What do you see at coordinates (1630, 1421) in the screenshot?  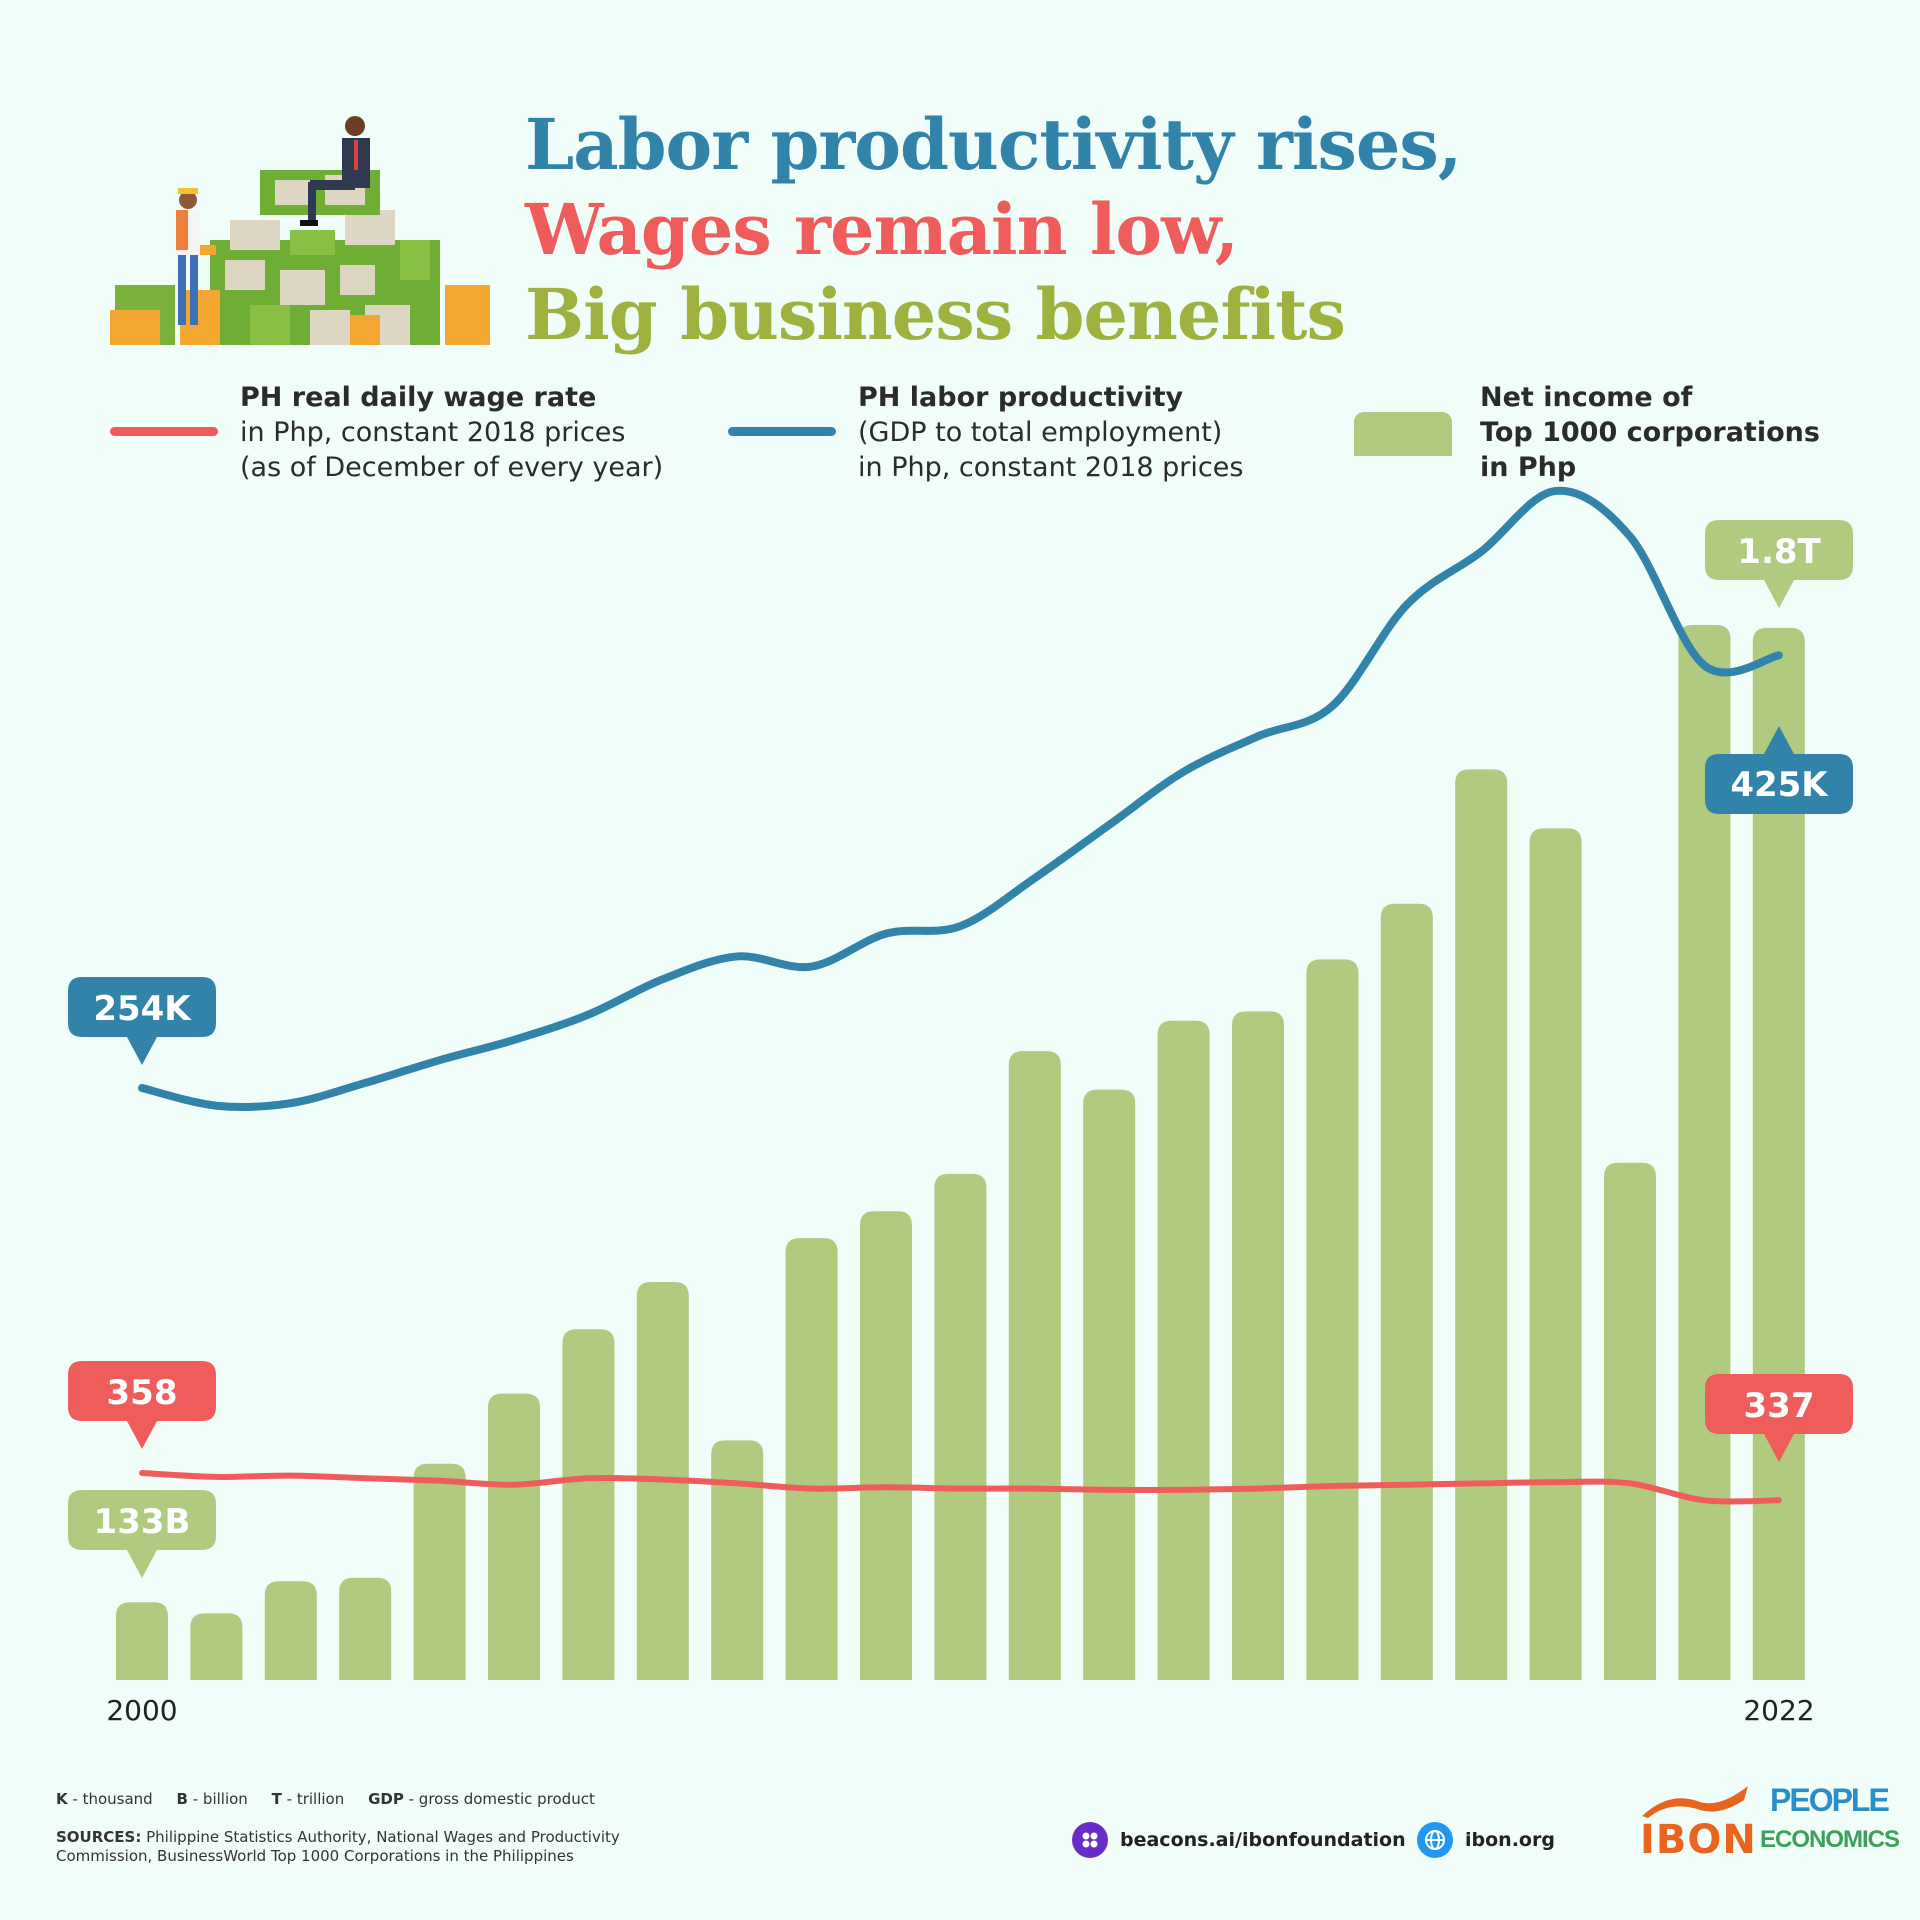 I see `income-bar-2020` at bounding box center [1630, 1421].